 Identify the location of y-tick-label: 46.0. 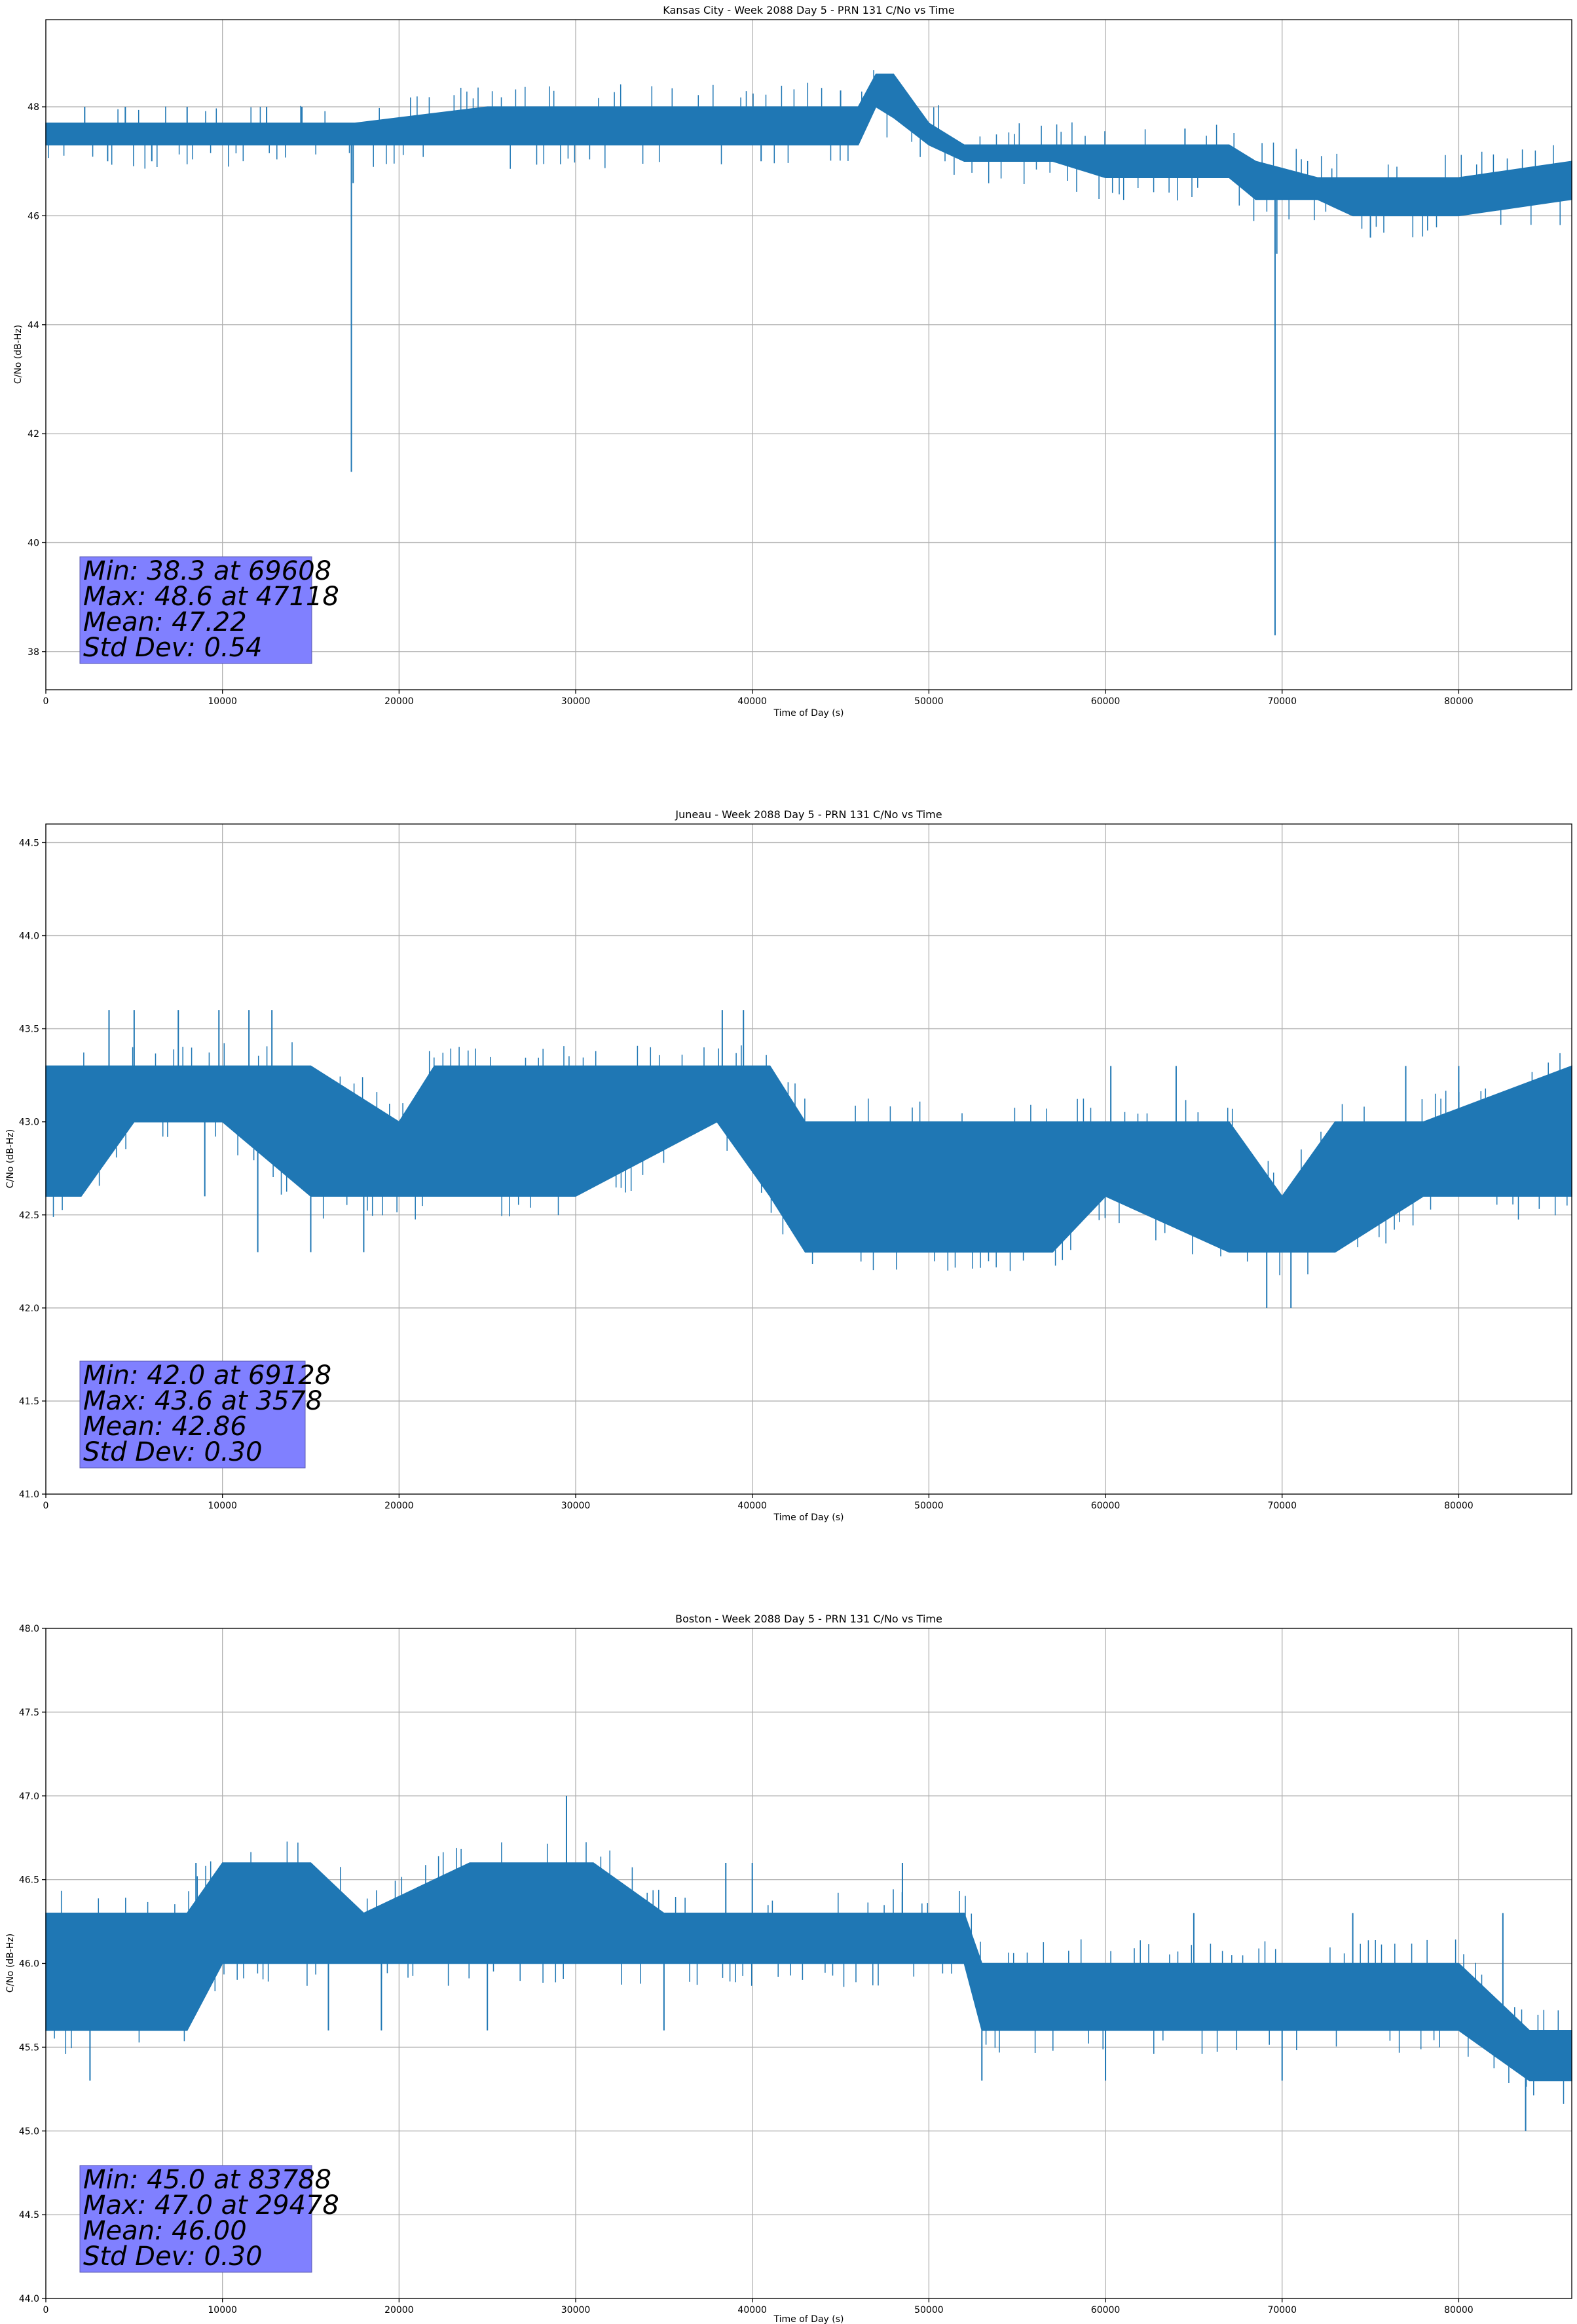
(29, 1964).